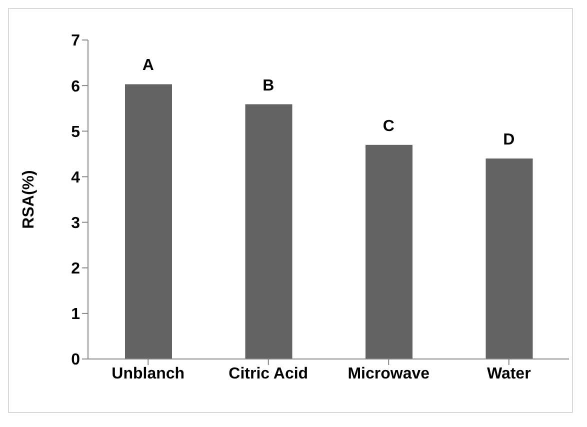 The height and width of the screenshot is (427, 587). I want to click on x-tick-label: Microwave, so click(389, 373).